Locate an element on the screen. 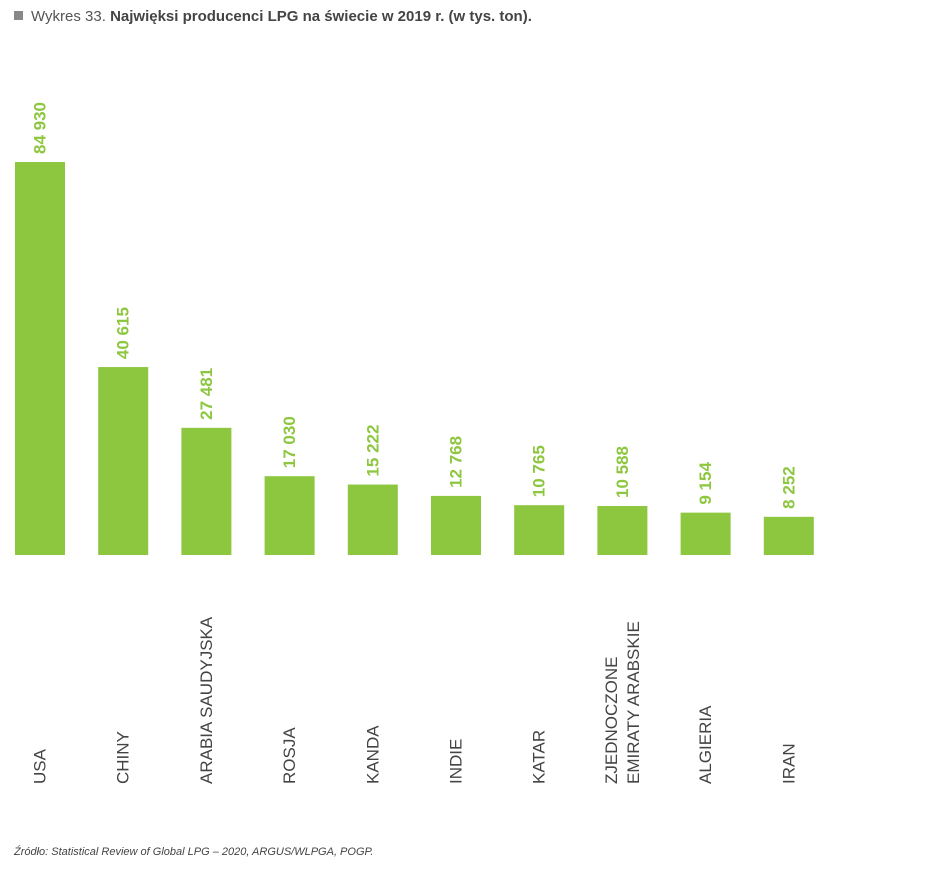 The image size is (932, 881). value-label-1: 40 615 is located at coordinates (123, 333).